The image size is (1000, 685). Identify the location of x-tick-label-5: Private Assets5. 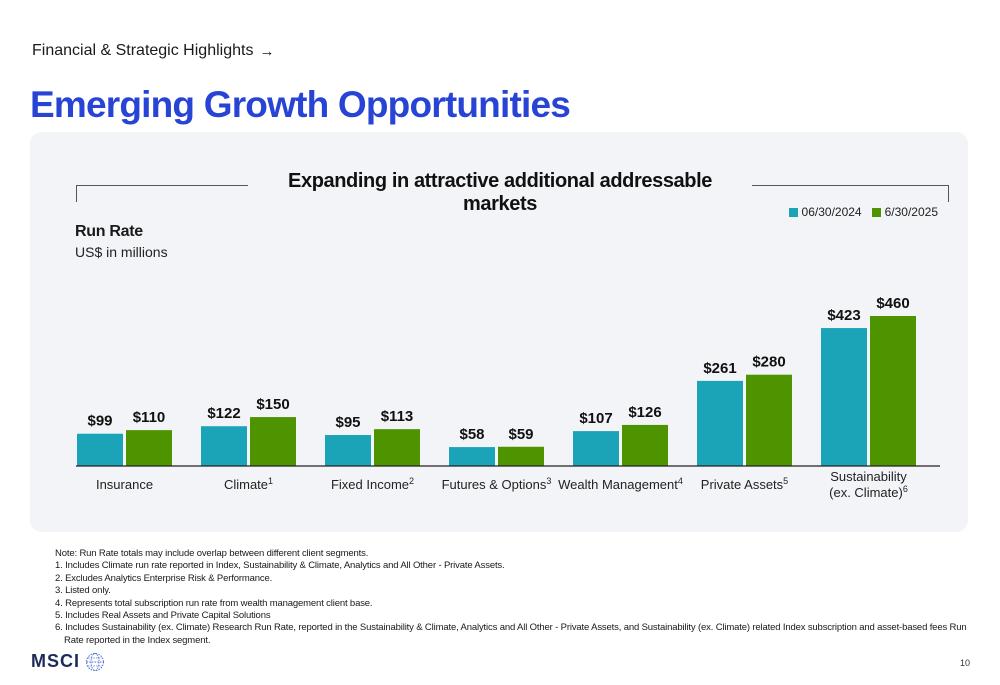
(744, 484).